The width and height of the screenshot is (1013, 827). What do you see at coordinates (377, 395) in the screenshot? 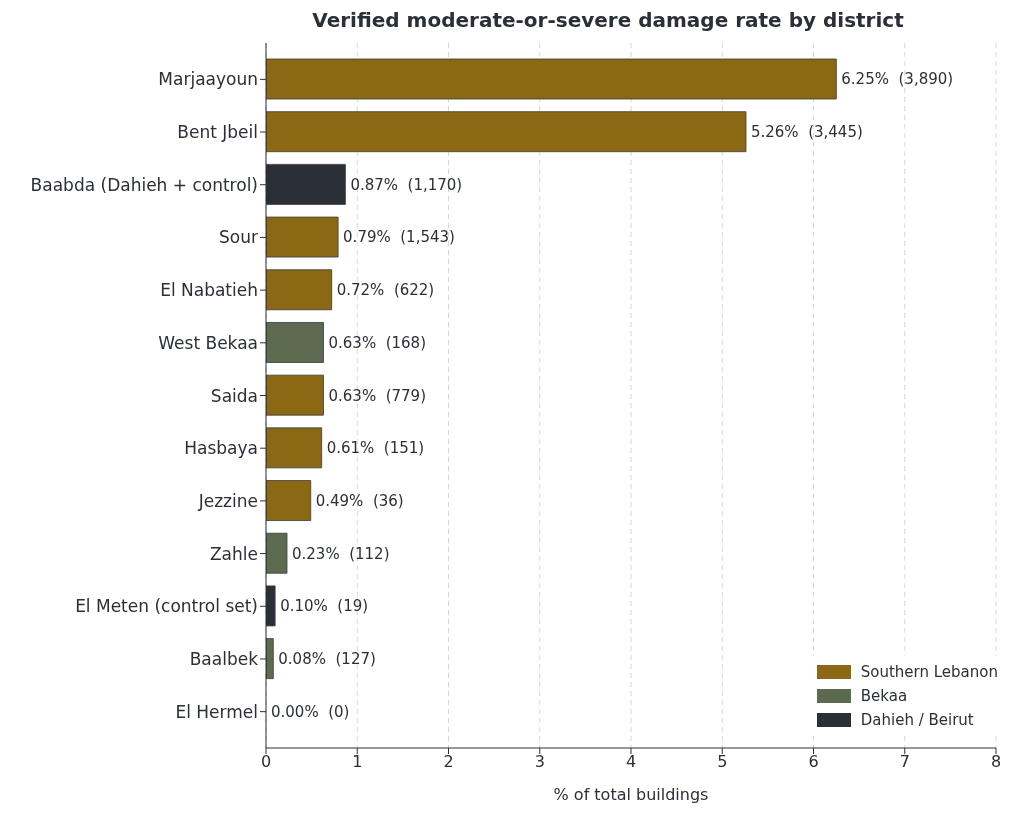
I see `data-label: 0.63% (779)` at bounding box center [377, 395].